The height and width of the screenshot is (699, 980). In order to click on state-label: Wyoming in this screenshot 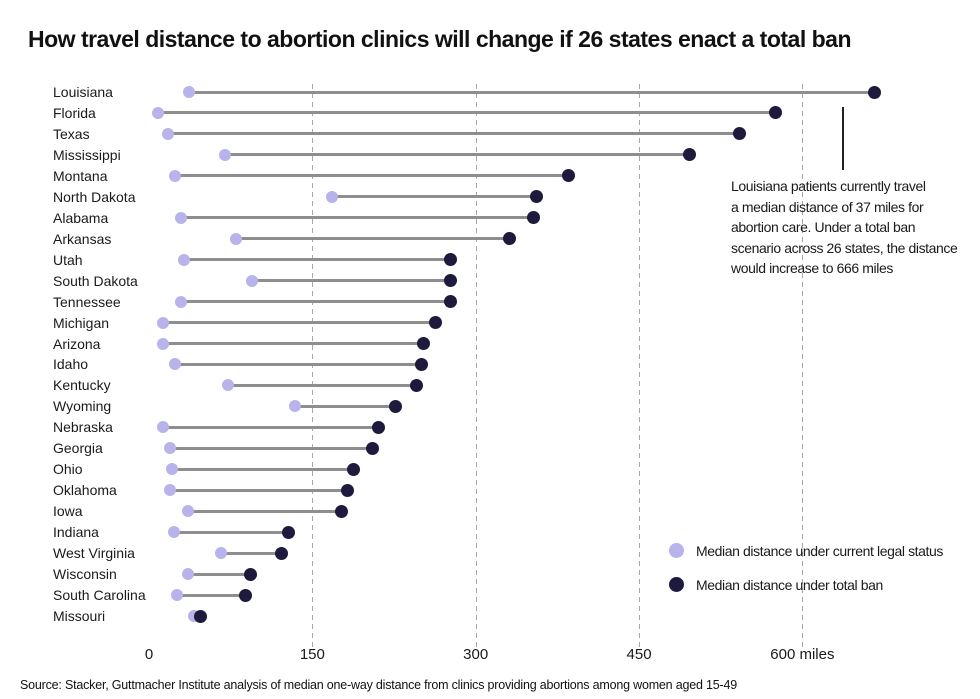, I will do `click(82, 406)`.